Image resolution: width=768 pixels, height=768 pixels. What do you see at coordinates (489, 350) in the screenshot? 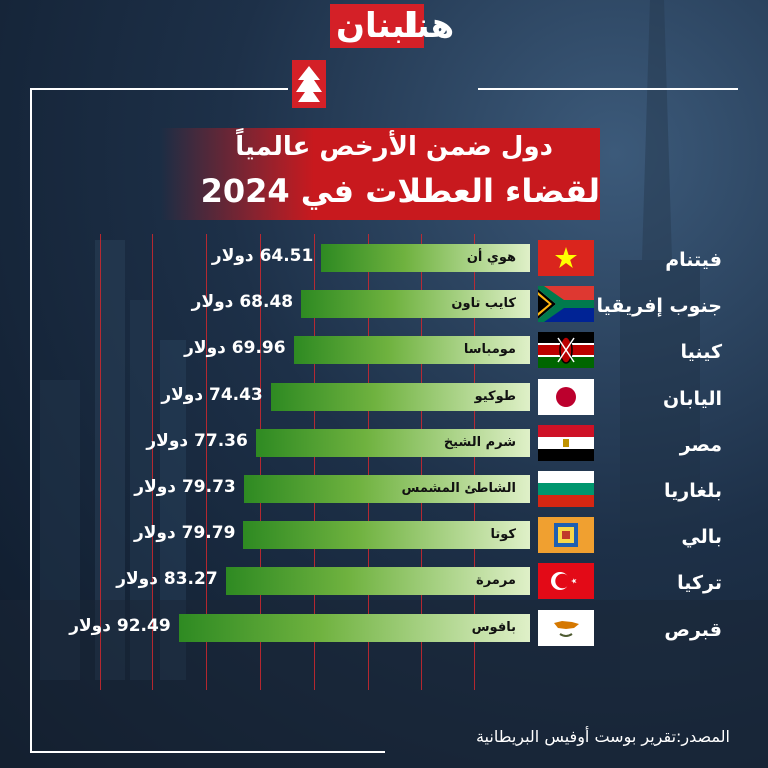
I see `bar-city-label: مومباسا` at bounding box center [489, 350].